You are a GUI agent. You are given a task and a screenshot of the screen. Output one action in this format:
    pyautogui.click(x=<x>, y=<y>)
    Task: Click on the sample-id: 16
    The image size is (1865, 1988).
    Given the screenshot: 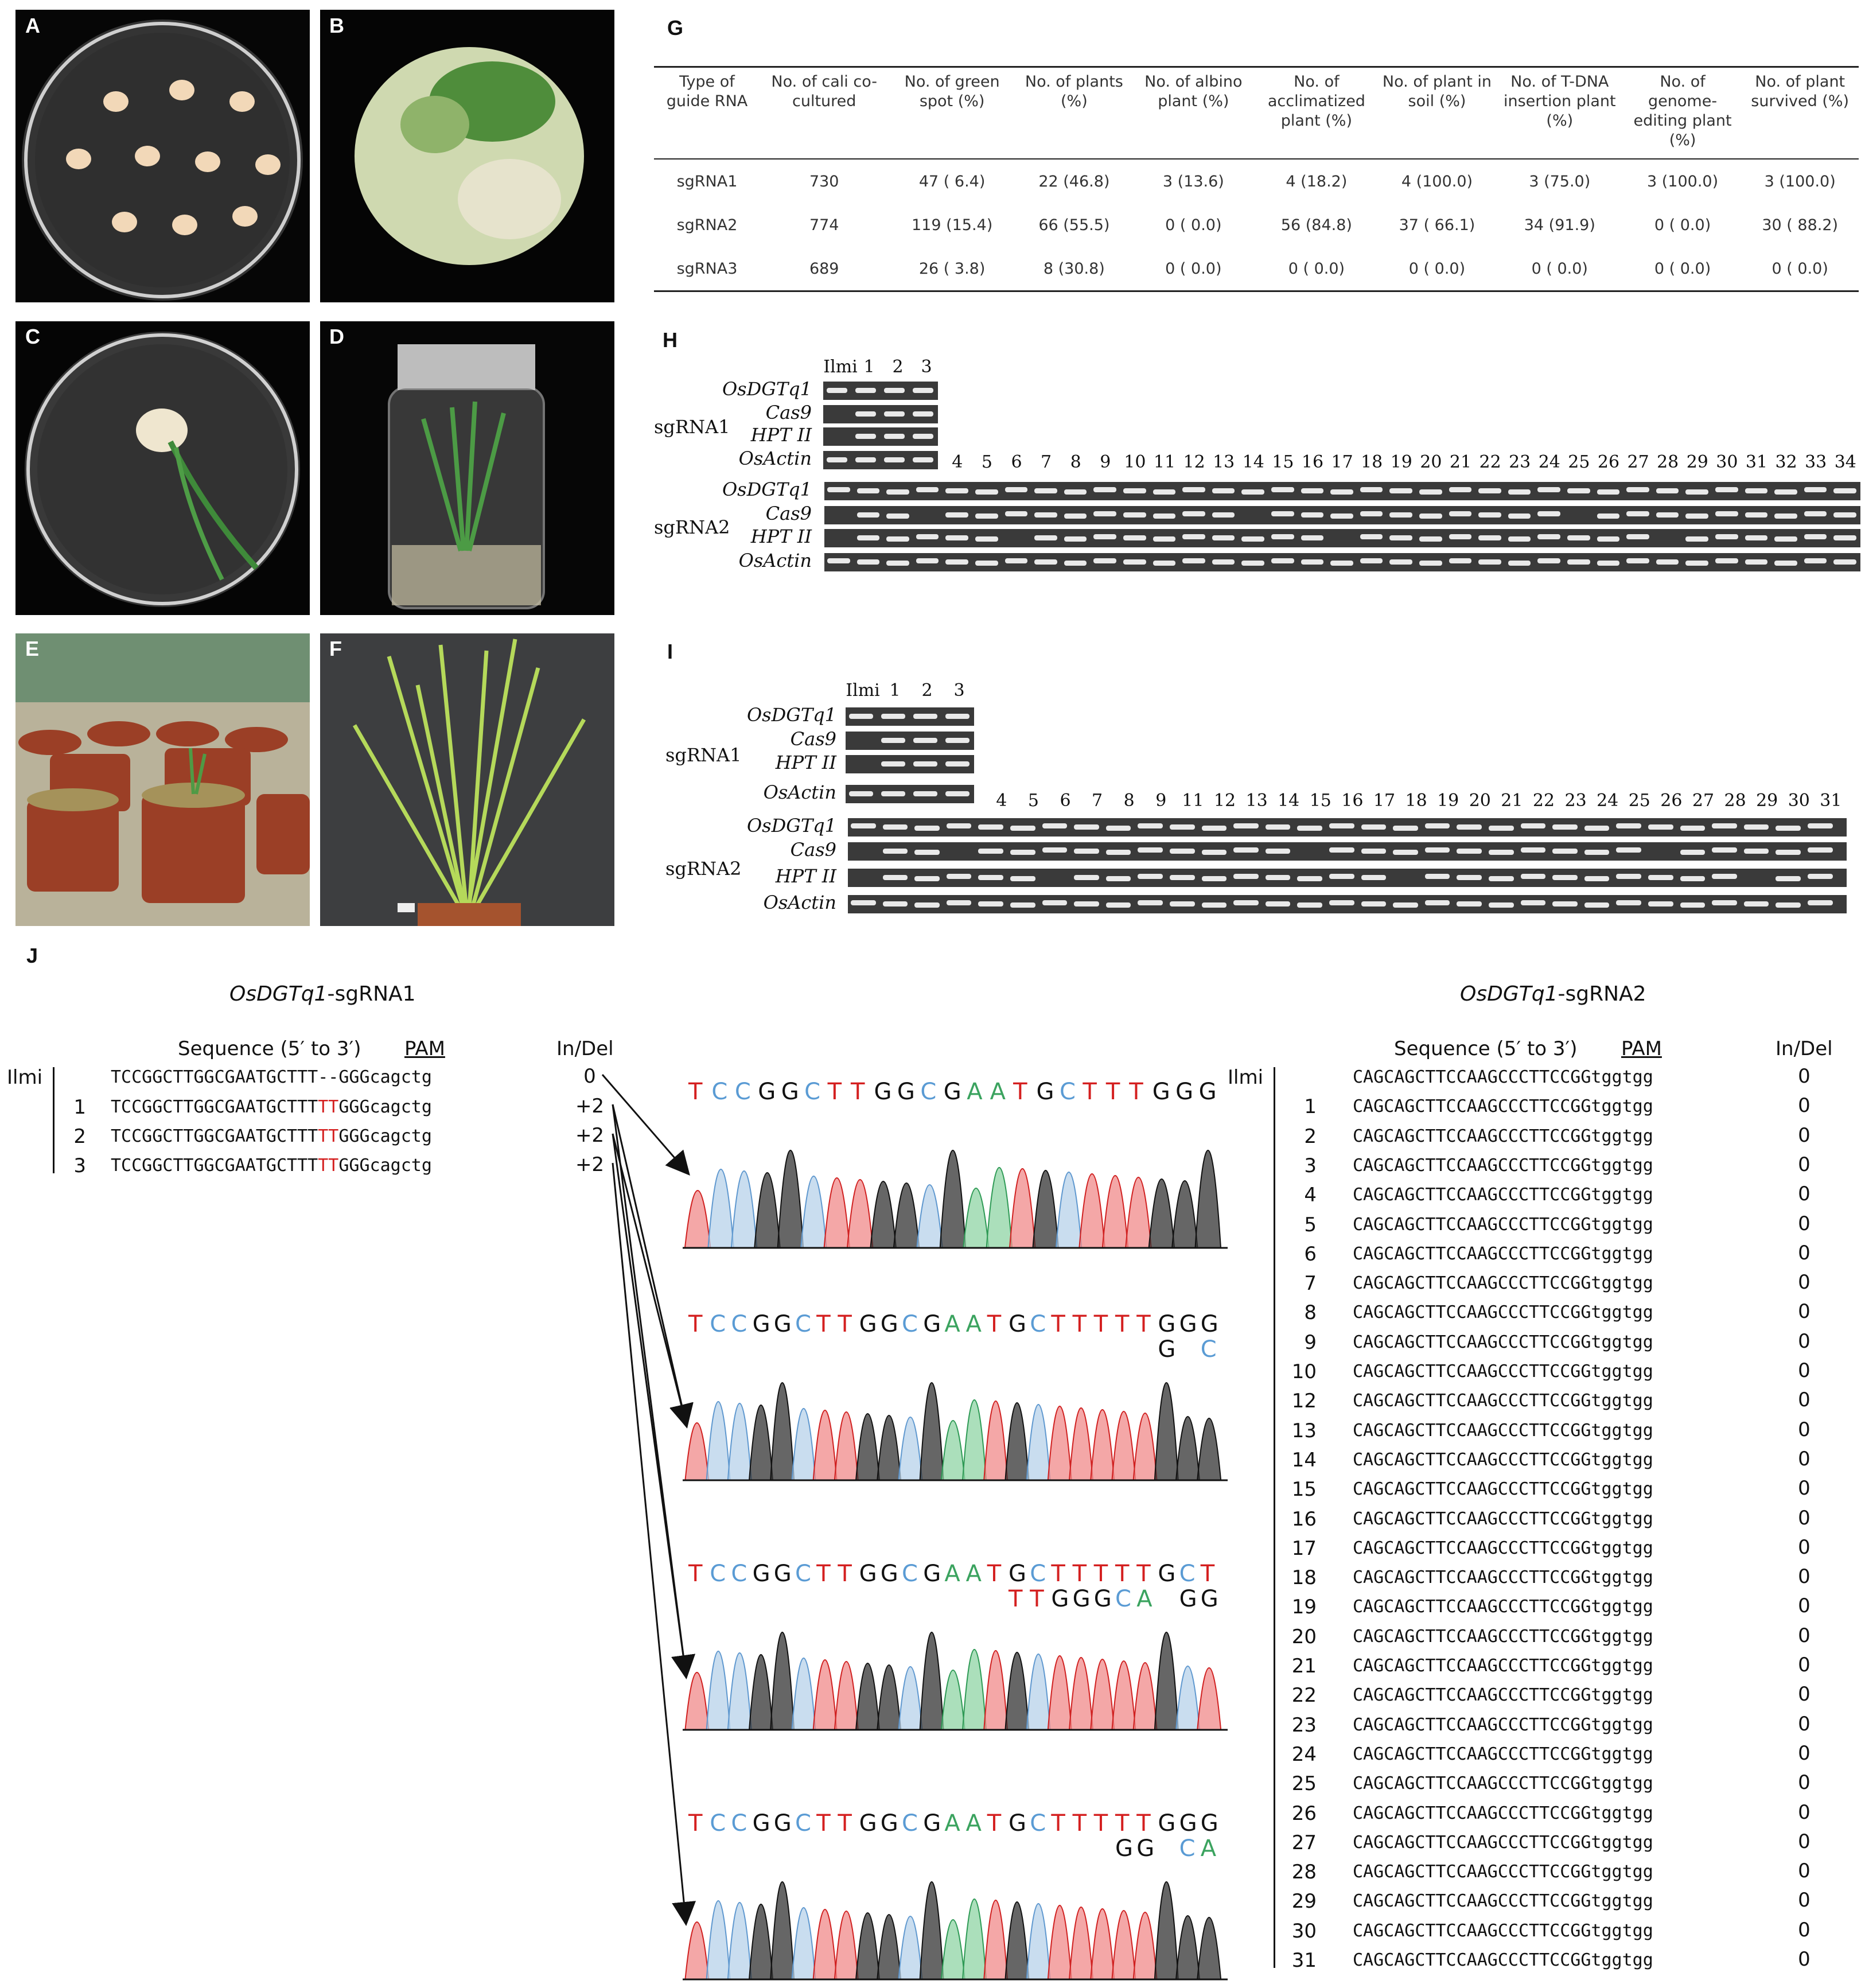 What is the action you would take?
    pyautogui.click(x=1304, y=1519)
    